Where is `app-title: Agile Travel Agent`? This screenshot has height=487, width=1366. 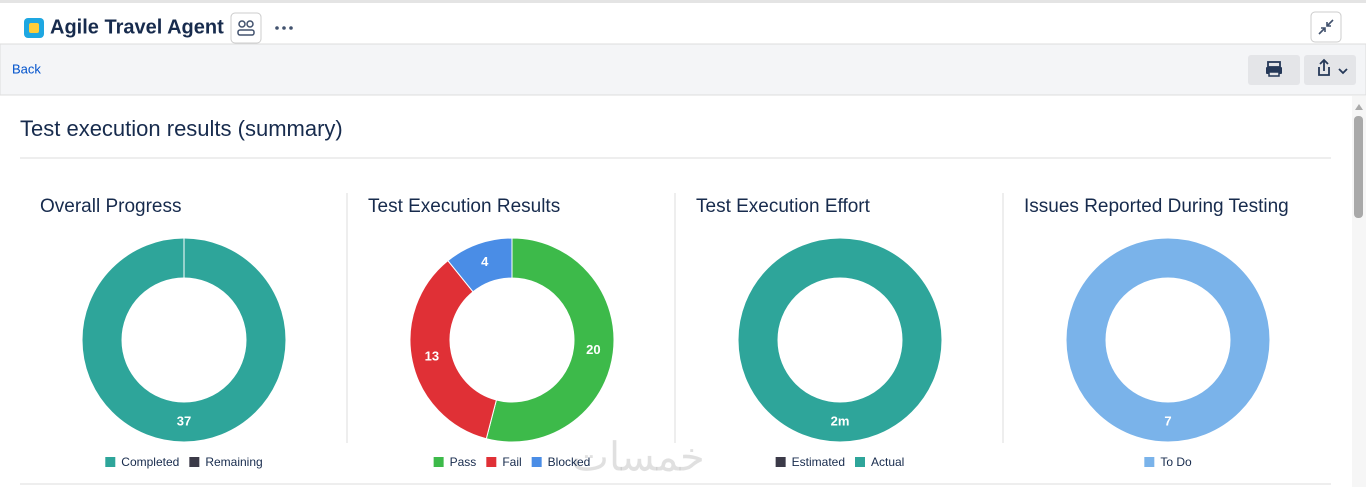
app-title: Agile Travel Agent is located at coordinates (137, 27).